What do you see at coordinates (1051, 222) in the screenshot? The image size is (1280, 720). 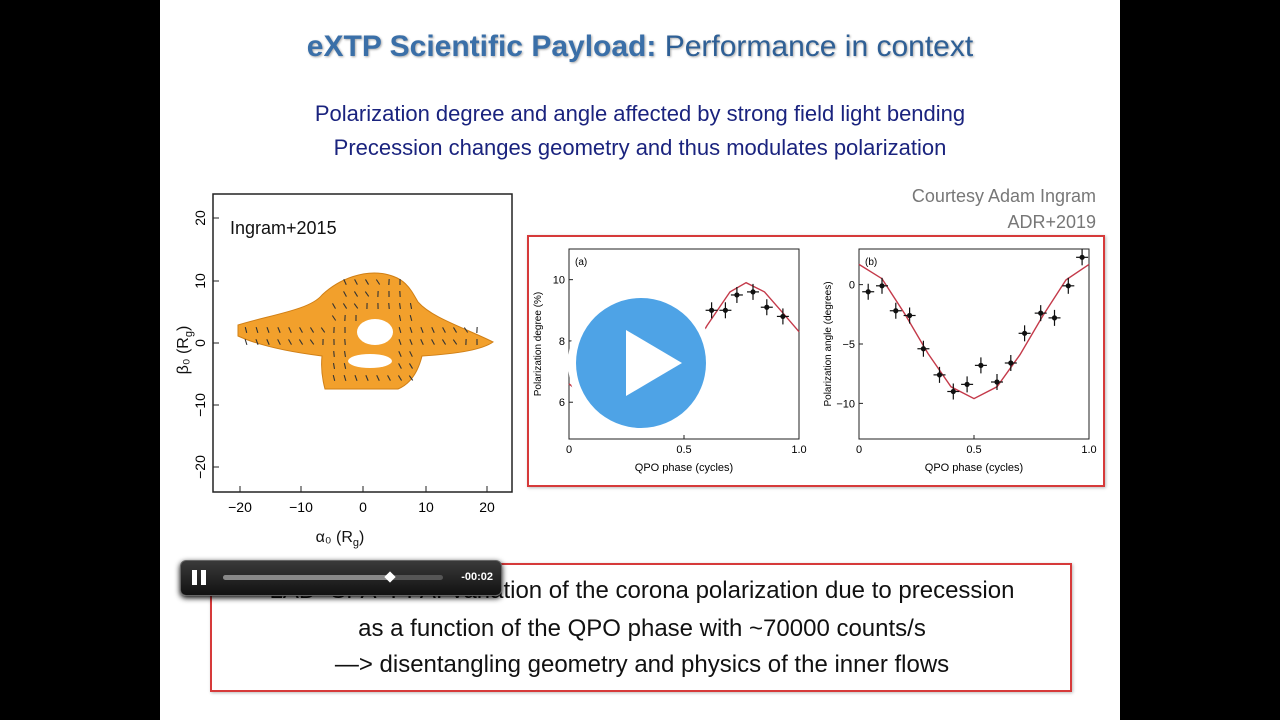 I see `courtesy-line-2: ADR+2019` at bounding box center [1051, 222].